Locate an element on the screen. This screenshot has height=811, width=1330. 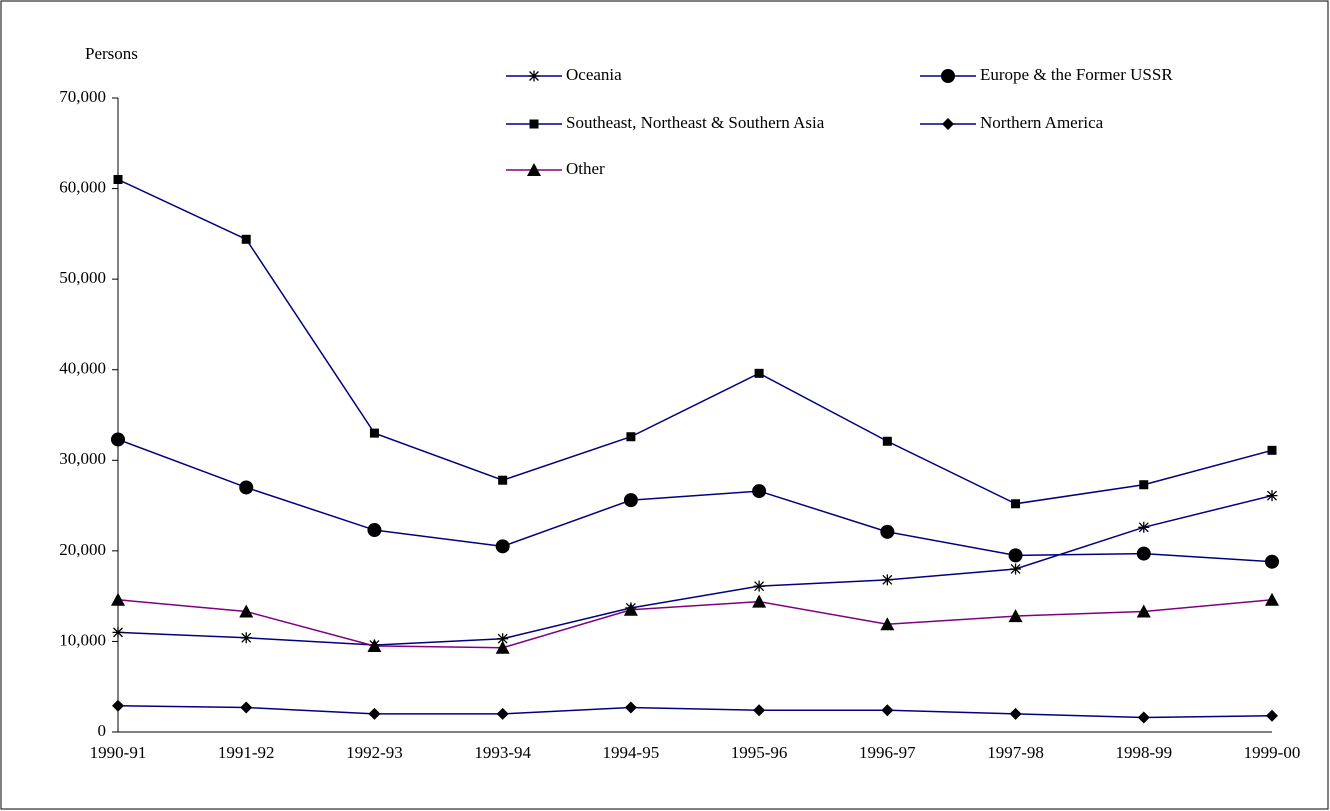
x-tick-label: 1991-92 is located at coordinates (246, 752).